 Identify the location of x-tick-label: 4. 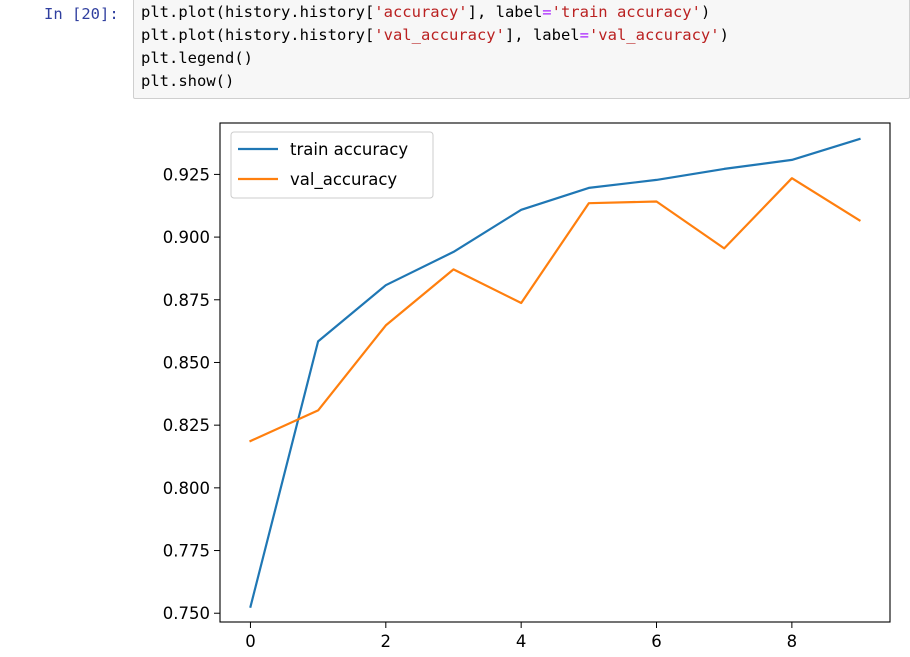
(521, 641).